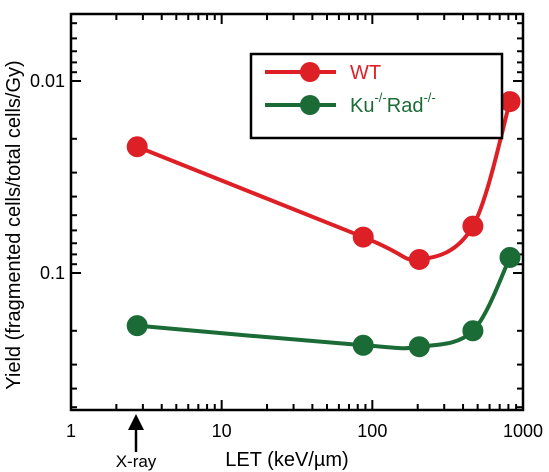 The image size is (549, 472). Describe the element at coordinates (393, 103) in the screenshot. I see `legend-label-ku: Ku-/-Rad-/-` at that location.